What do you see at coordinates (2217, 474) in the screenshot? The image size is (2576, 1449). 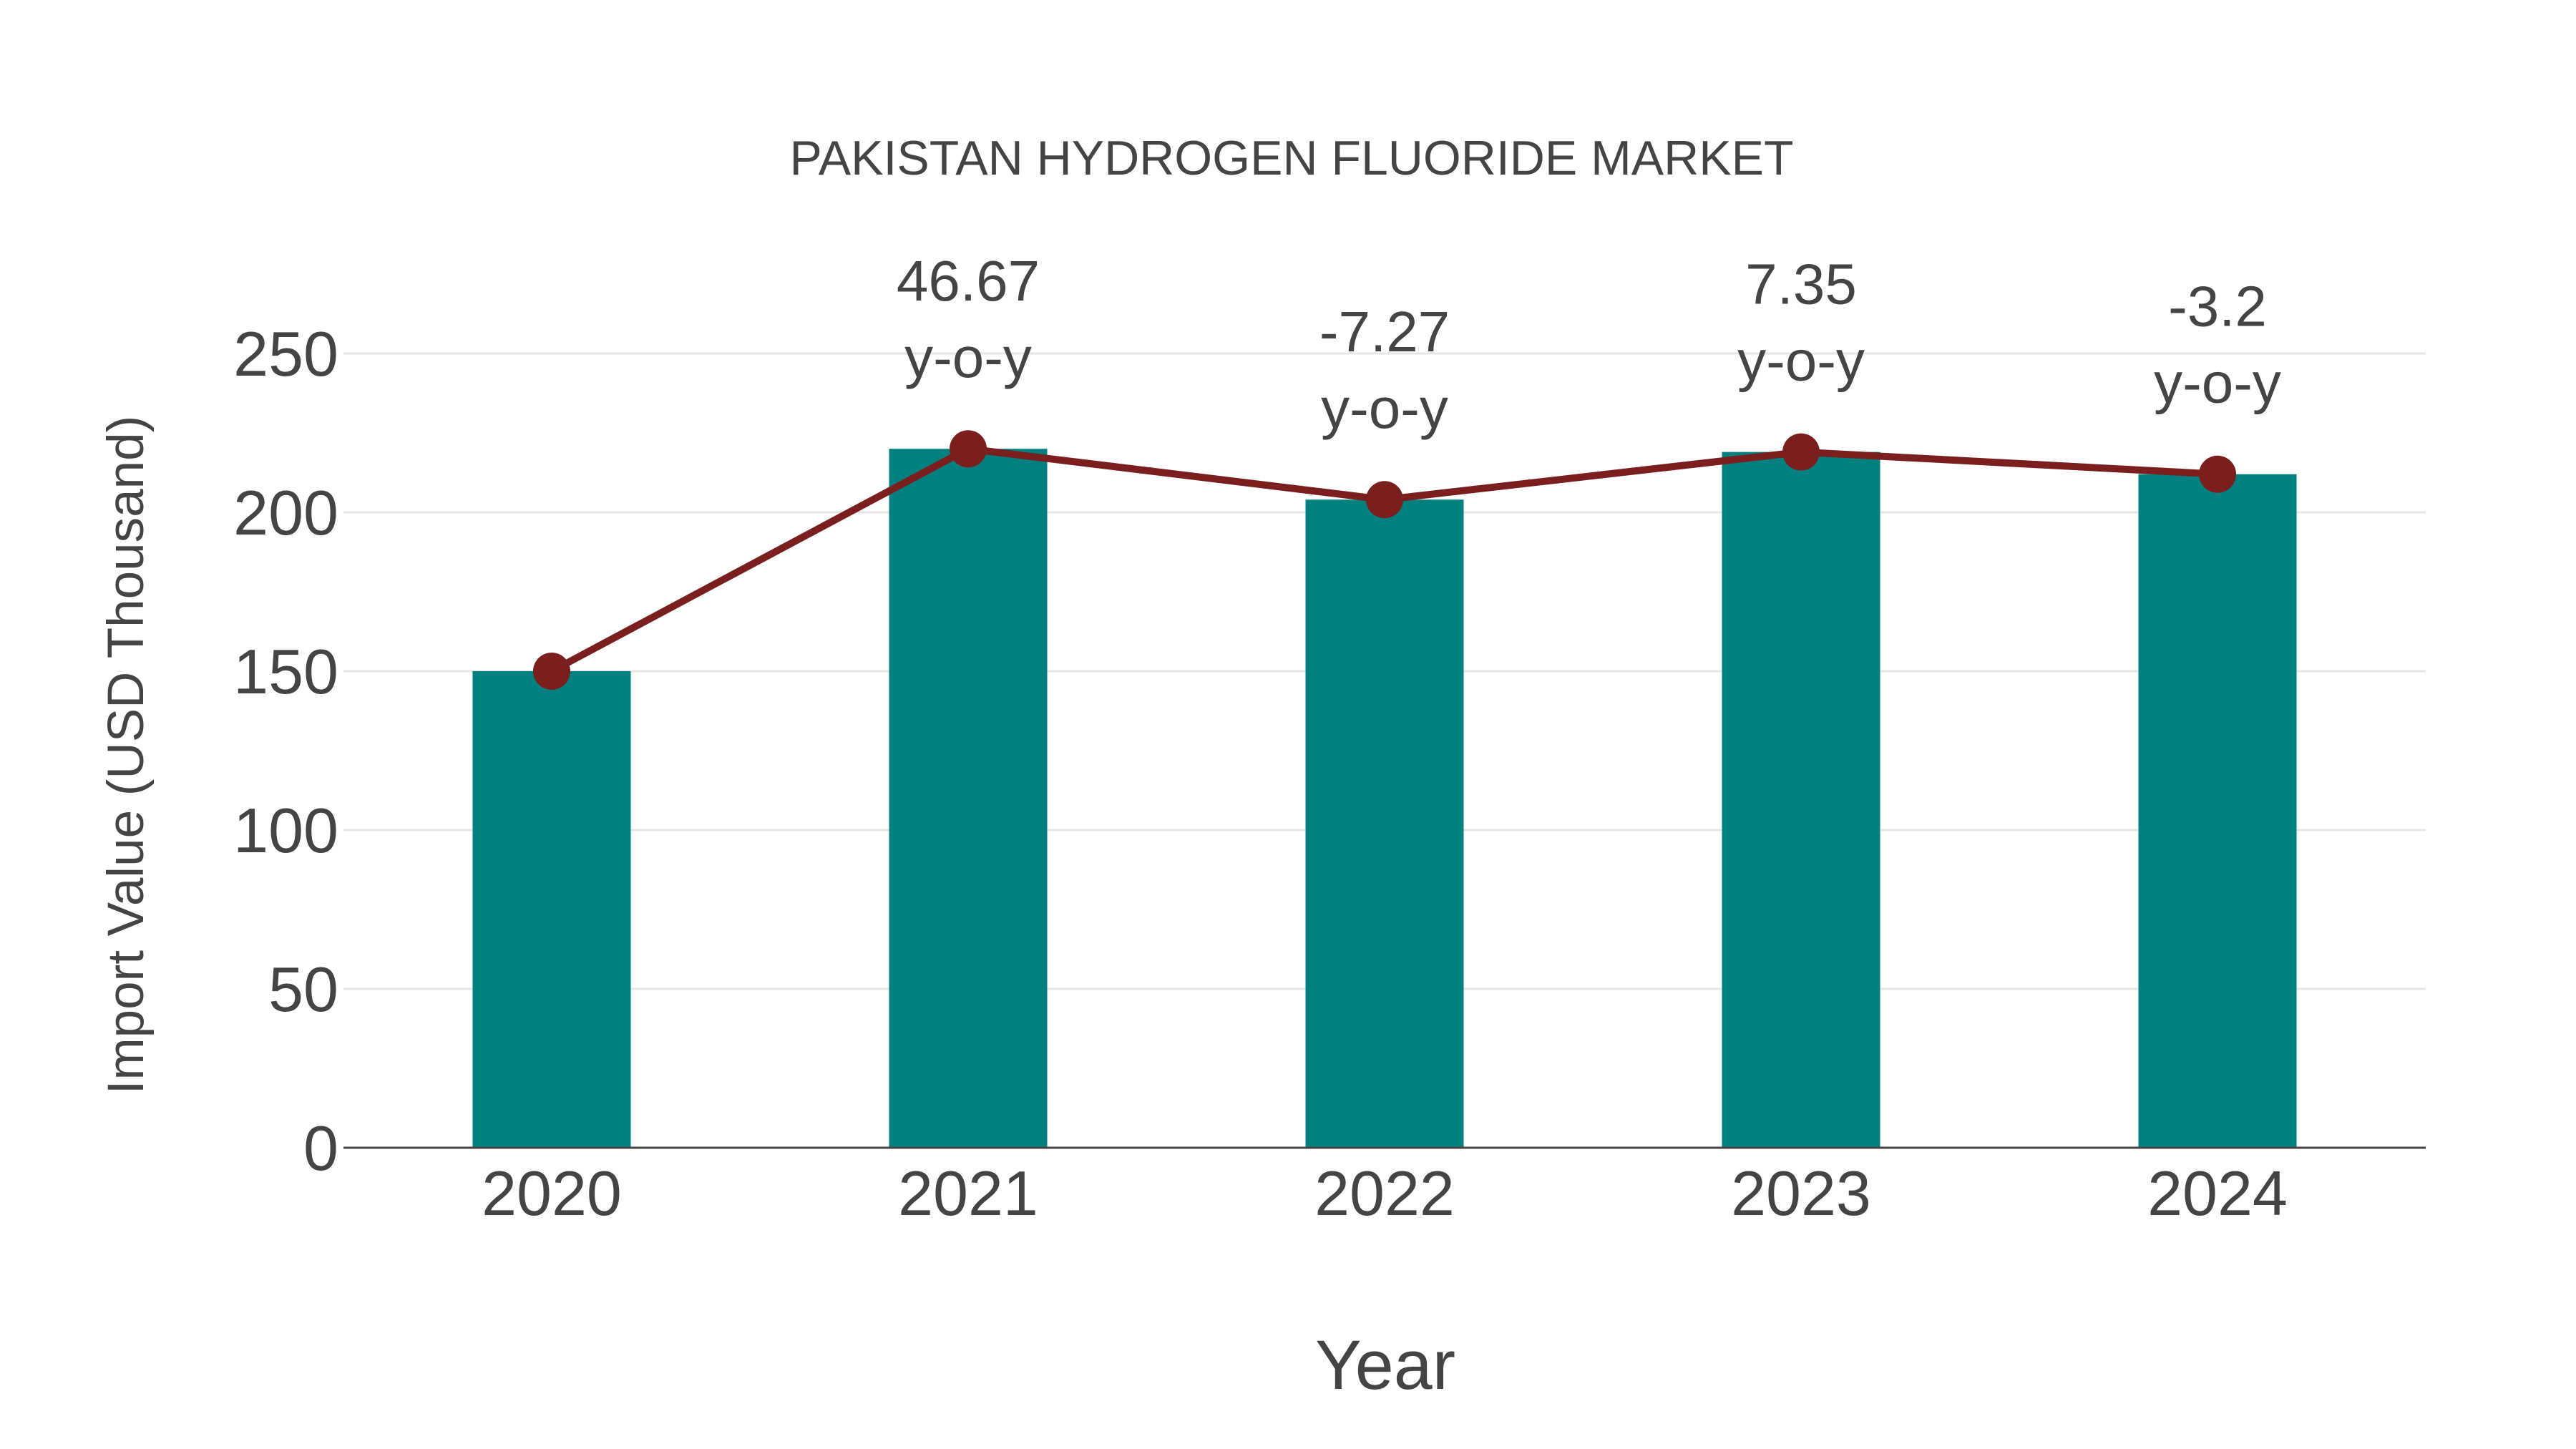 I see `line-marker-2024` at bounding box center [2217, 474].